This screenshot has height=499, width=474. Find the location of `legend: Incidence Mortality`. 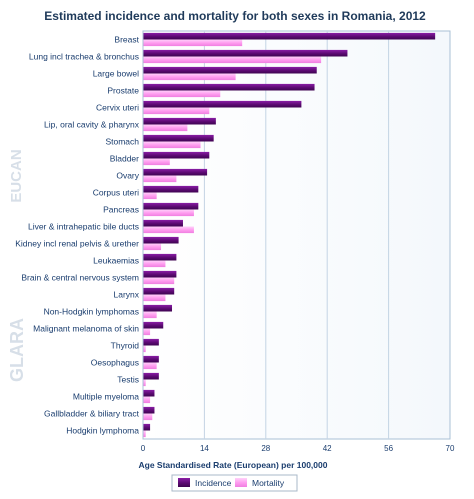

legend: Incidence Mortality is located at coordinates (234, 483).